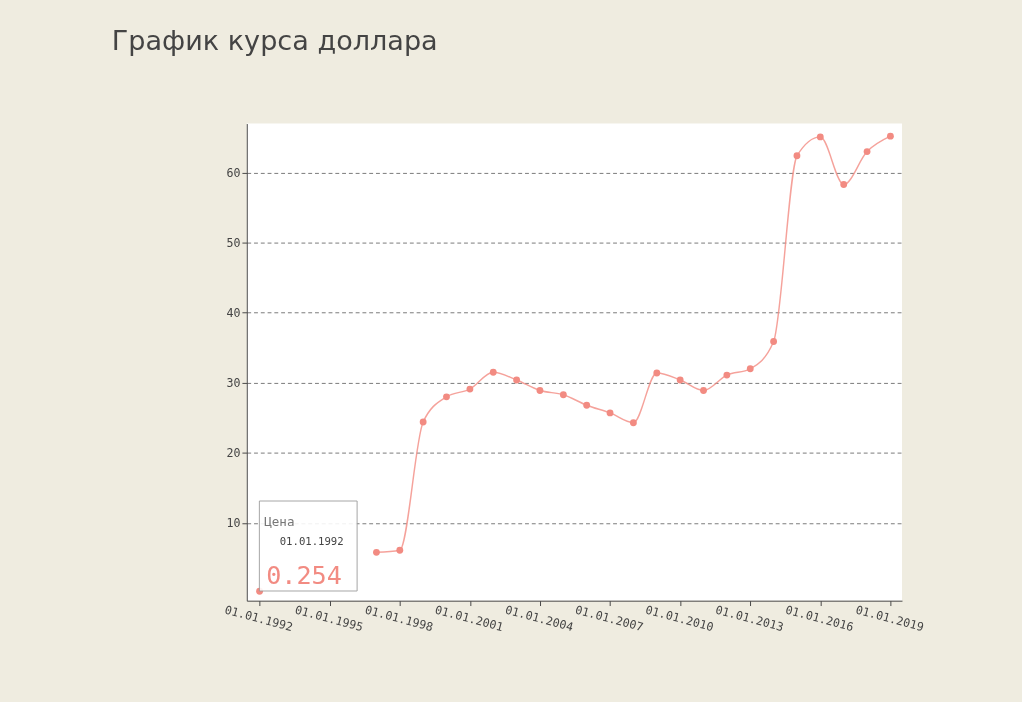 The width and height of the screenshot is (1022, 718). What do you see at coordinates (311, 541) in the screenshot?
I see `annotation: 01.01.1992` at bounding box center [311, 541].